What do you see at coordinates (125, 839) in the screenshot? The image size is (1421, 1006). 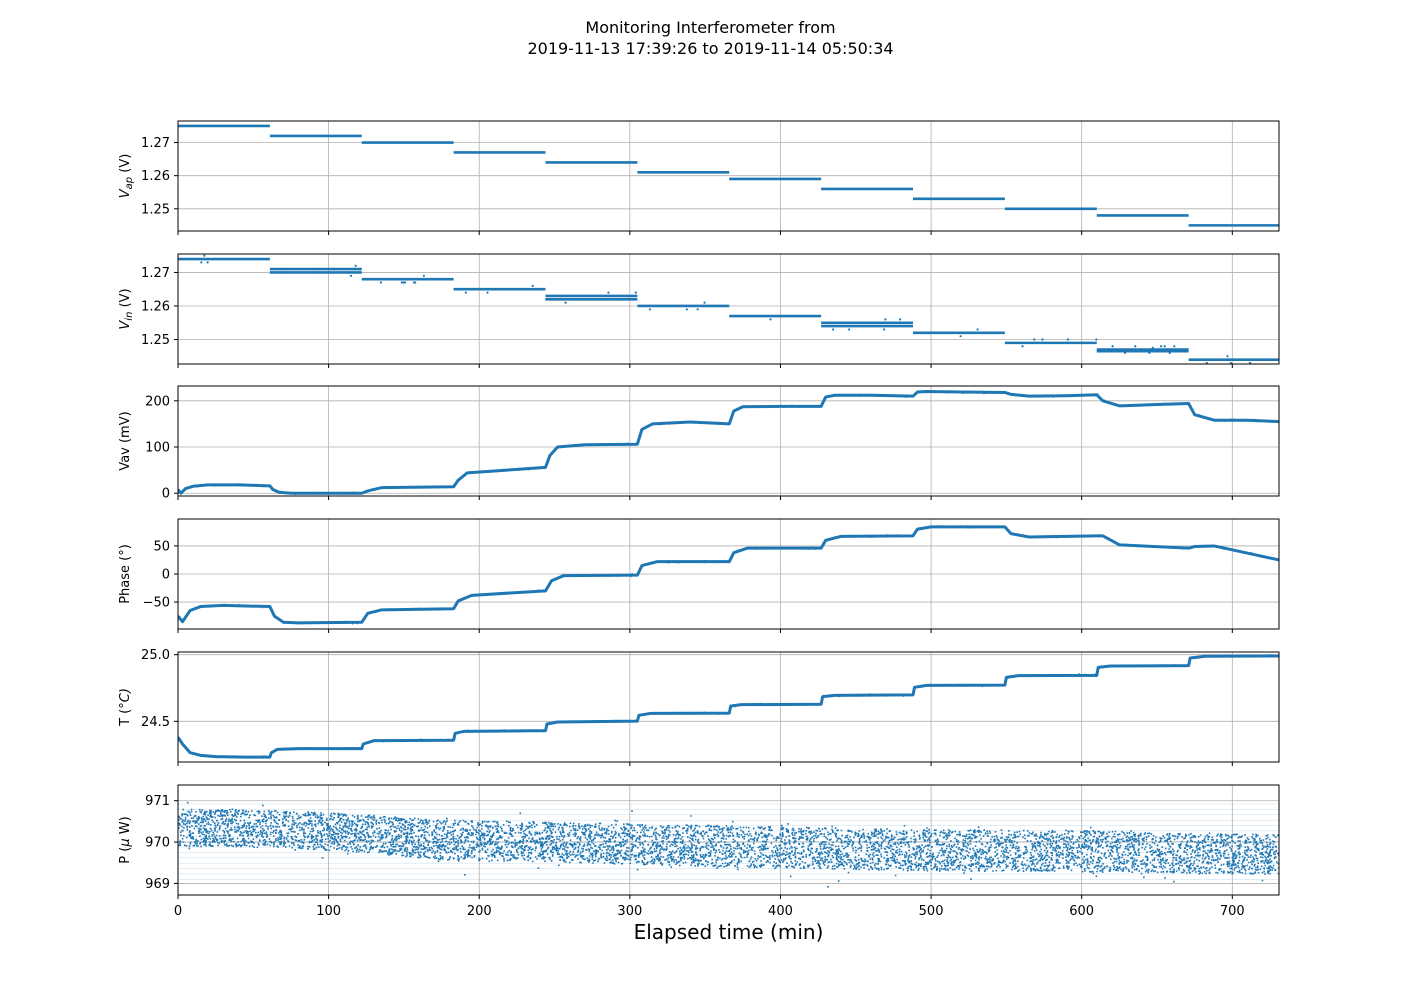 I see `y-axis-label: P (μ W)` at bounding box center [125, 839].